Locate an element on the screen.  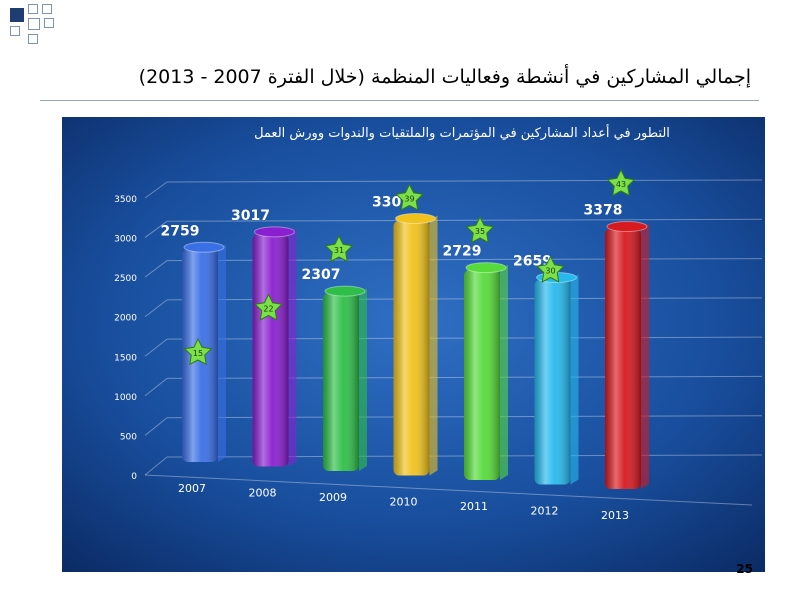
star-marker: 43 is located at coordinates (621, 182).